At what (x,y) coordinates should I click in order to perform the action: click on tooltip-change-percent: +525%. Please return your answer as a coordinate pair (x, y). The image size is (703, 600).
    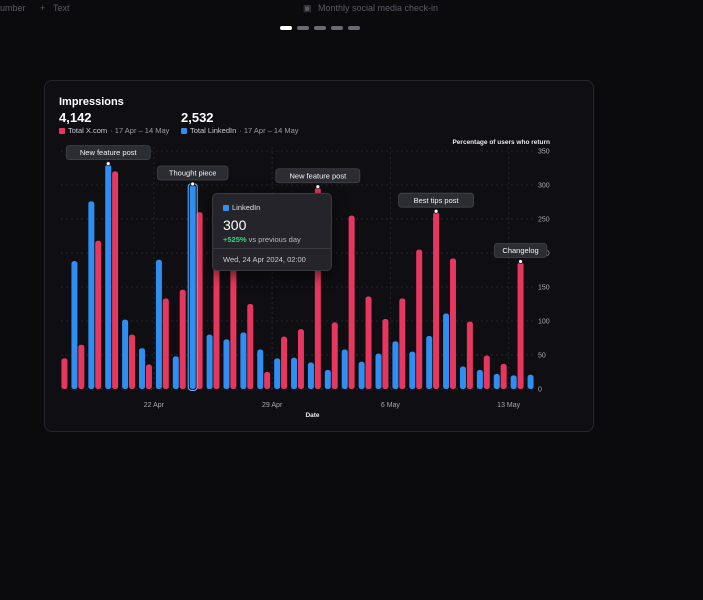
    Looking at the image, I should click on (235, 239).